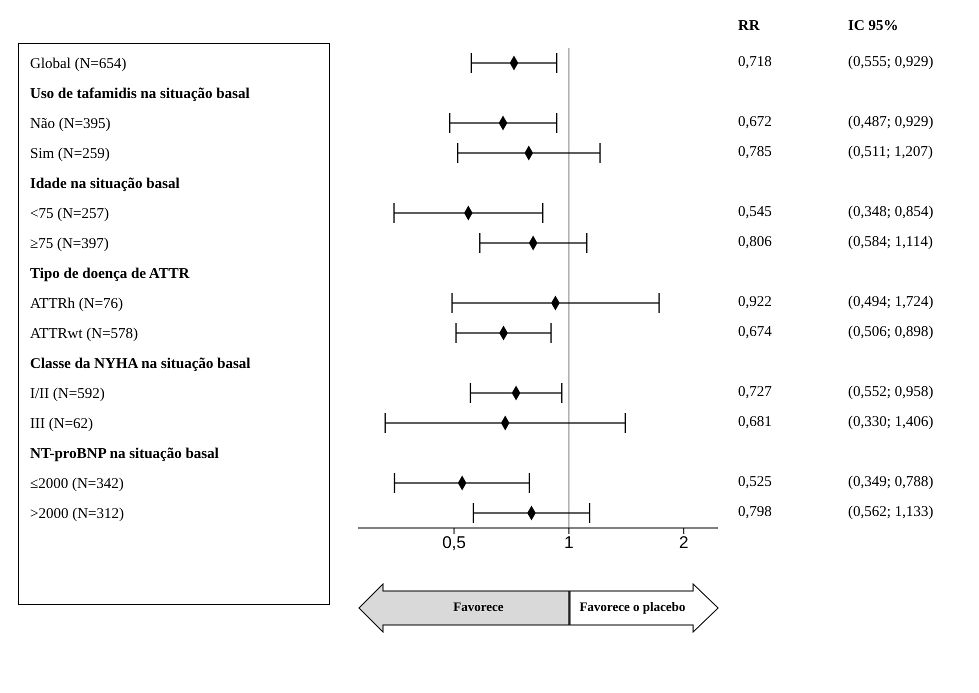 The height and width of the screenshot is (693, 979). What do you see at coordinates (478, 607) in the screenshot?
I see `text: Favorece` at bounding box center [478, 607].